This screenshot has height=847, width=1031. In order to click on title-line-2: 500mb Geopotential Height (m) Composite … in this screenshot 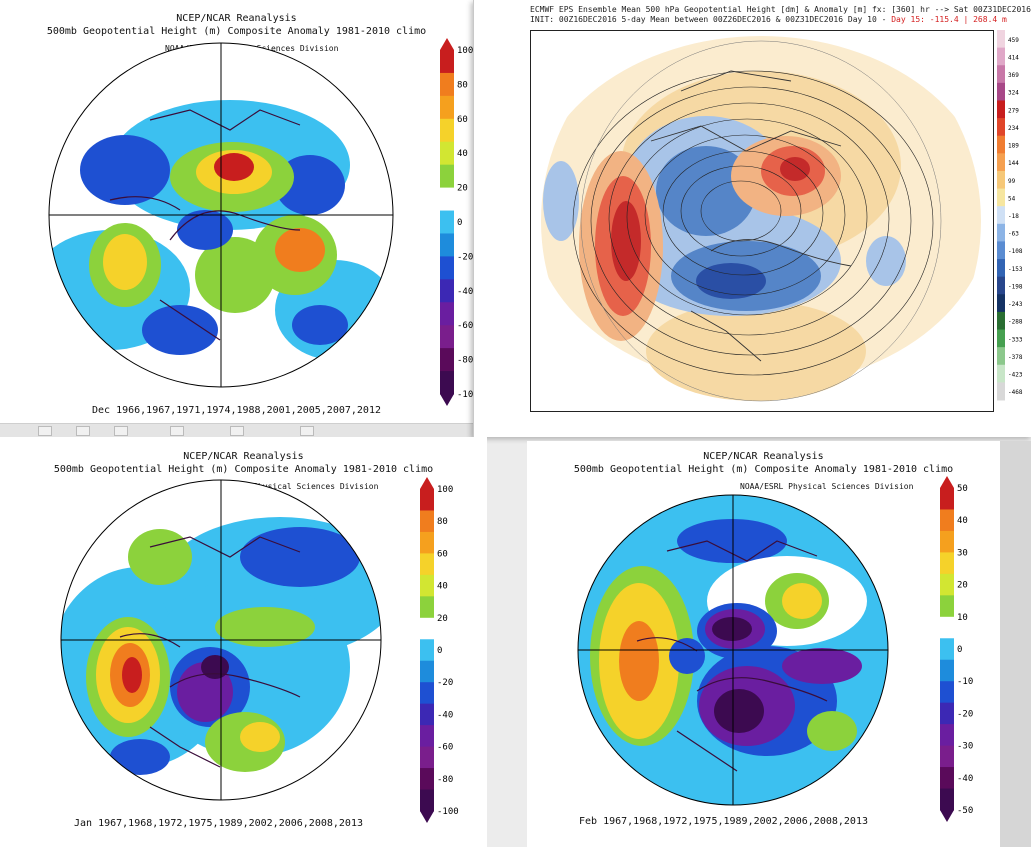, I will do `click(243, 469)`.